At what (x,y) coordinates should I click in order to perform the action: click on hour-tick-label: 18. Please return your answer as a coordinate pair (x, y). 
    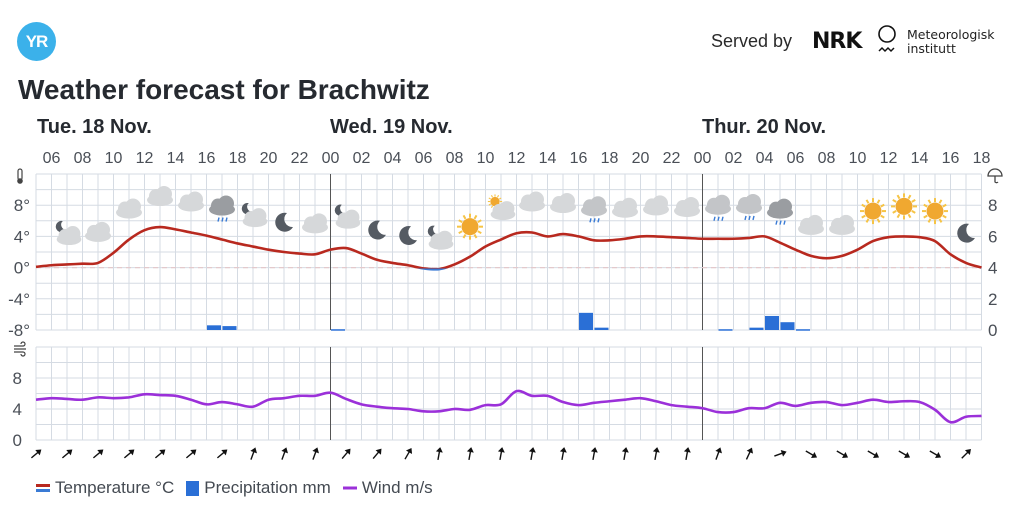
    Looking at the image, I should click on (238, 158).